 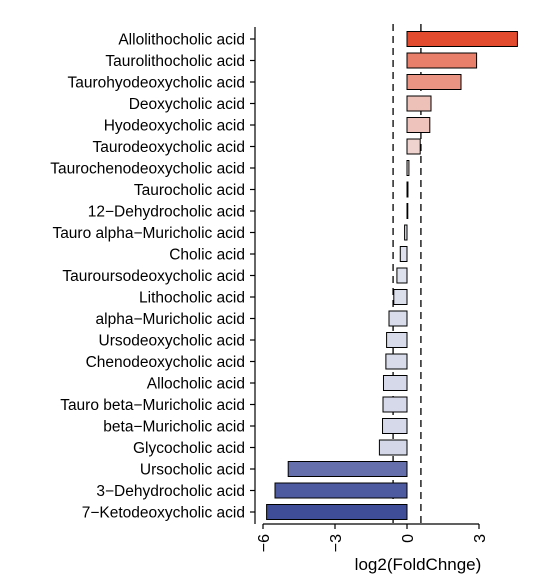 What do you see at coordinates (402, 275) in the screenshot?
I see `bar-tauroursodeoxycholic-acid` at bounding box center [402, 275].